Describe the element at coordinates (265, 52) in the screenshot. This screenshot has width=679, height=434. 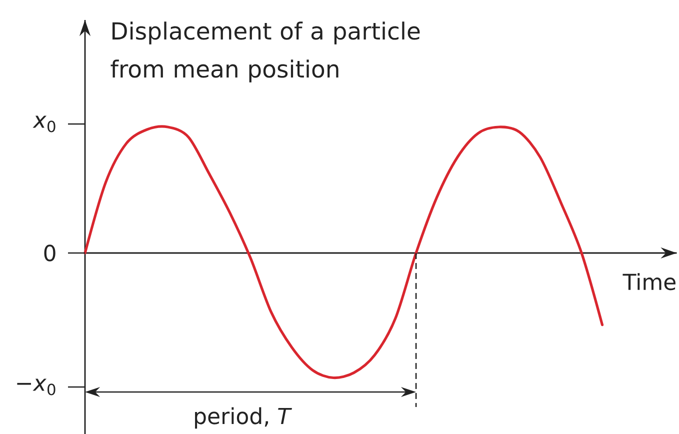
I see `y-axis-title: Displacement of a particle from mean position` at that location.